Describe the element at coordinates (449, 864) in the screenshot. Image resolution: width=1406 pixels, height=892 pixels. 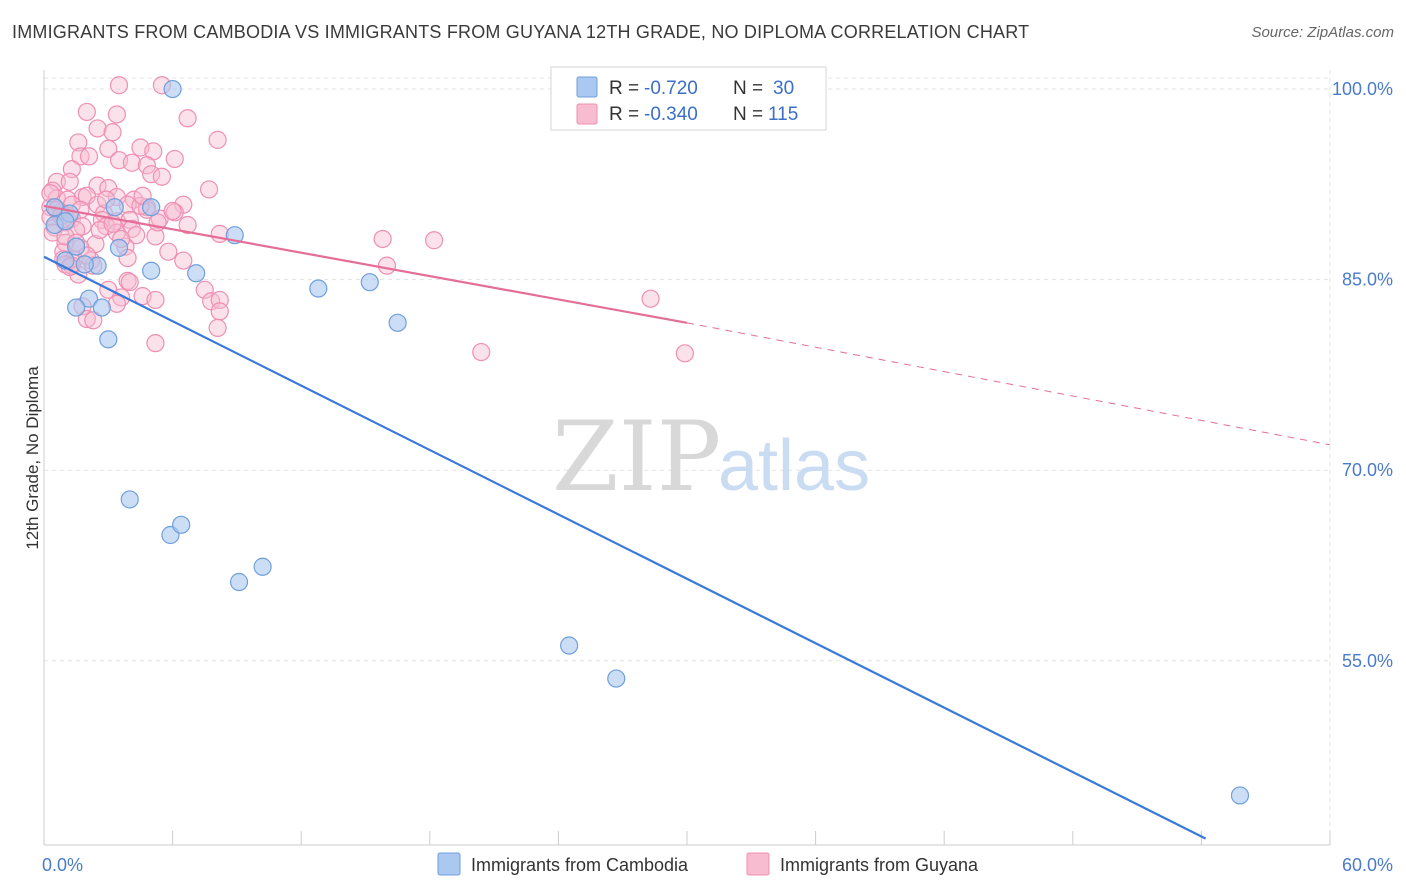
I see `bottom-legend-swatch-cambodia` at that location.